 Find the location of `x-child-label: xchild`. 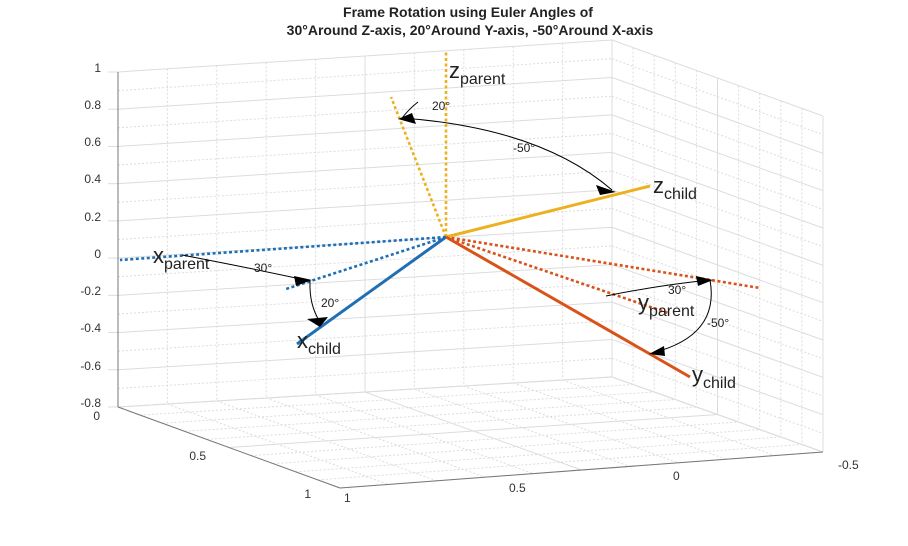

x-child-label: xchild is located at coordinates (319, 343).